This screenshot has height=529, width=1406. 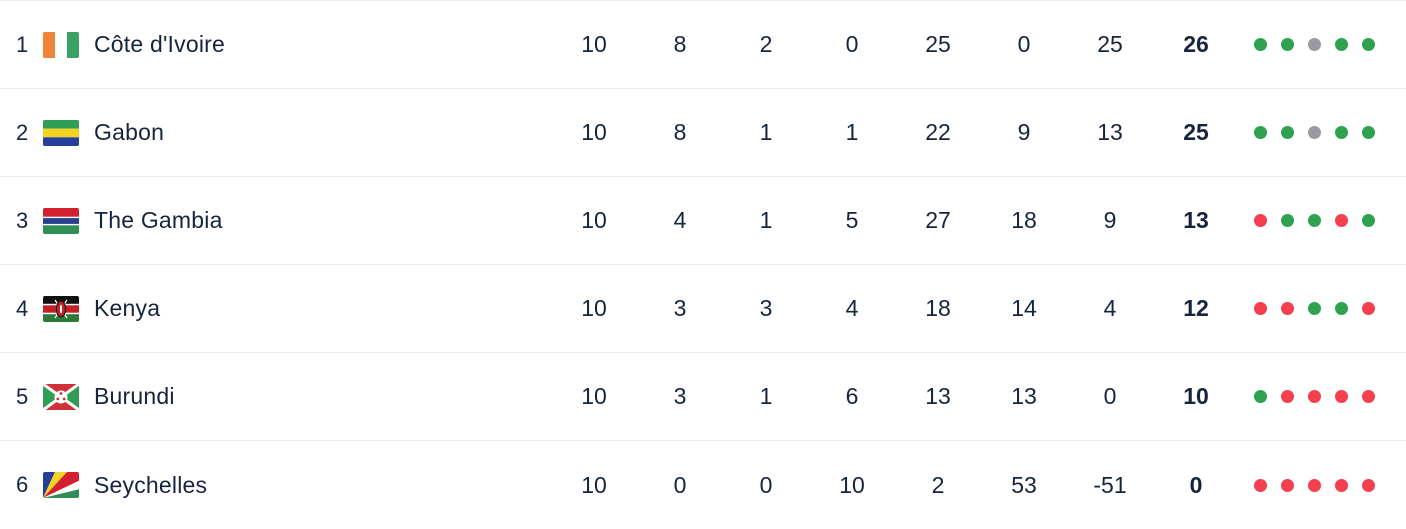 I want to click on team-name: The Gambia, so click(x=158, y=220).